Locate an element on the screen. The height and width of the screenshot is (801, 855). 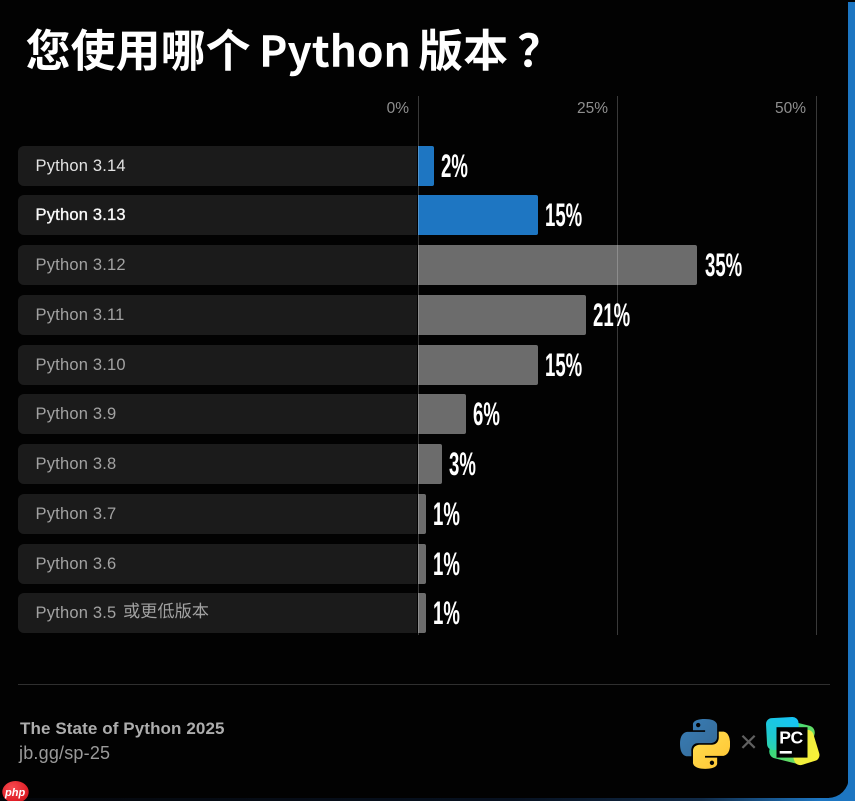
svg-text: php is located at coordinates (14, 793).